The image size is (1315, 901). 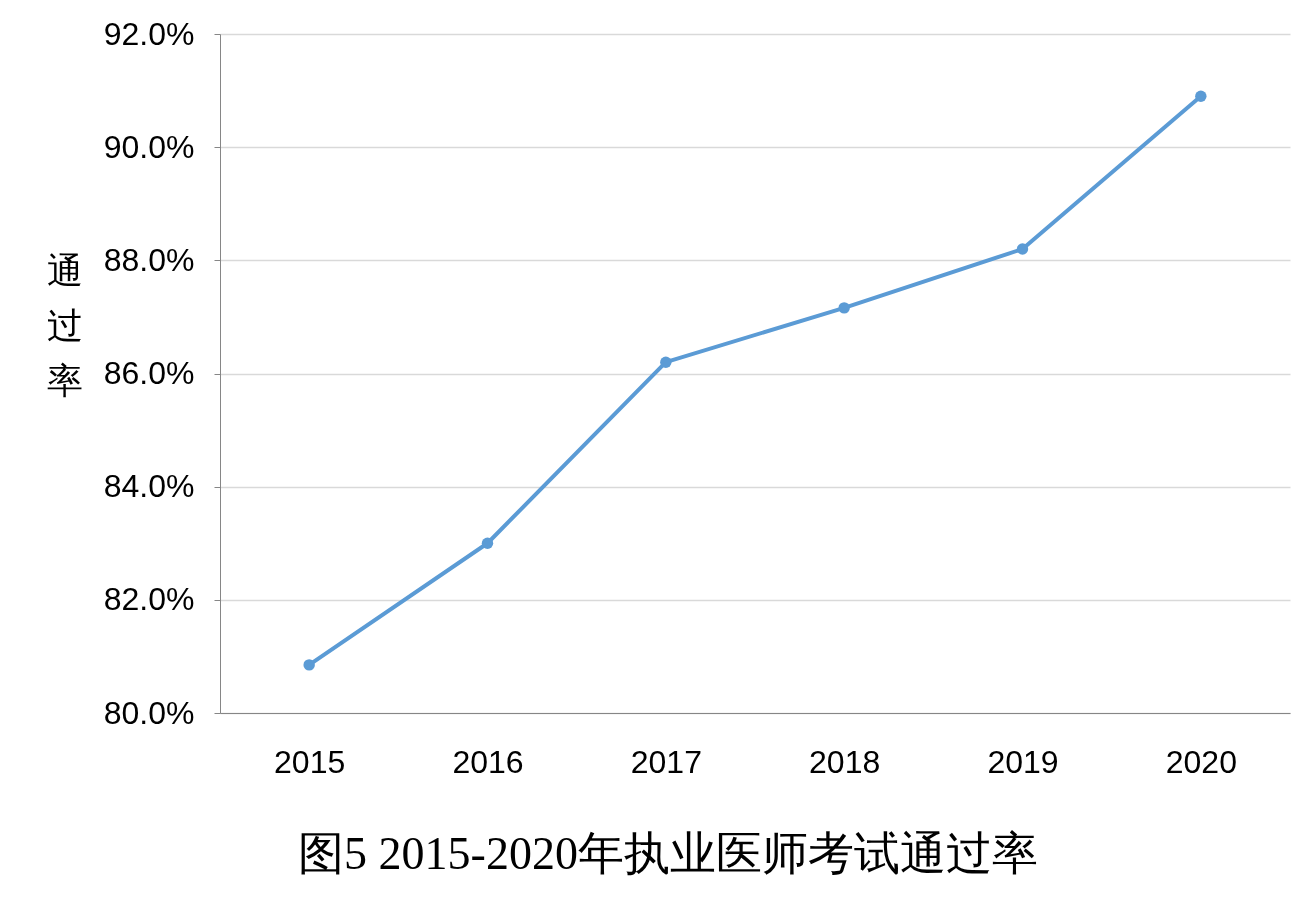 I want to click on x-tick-label: 2018, so click(x=845, y=761).